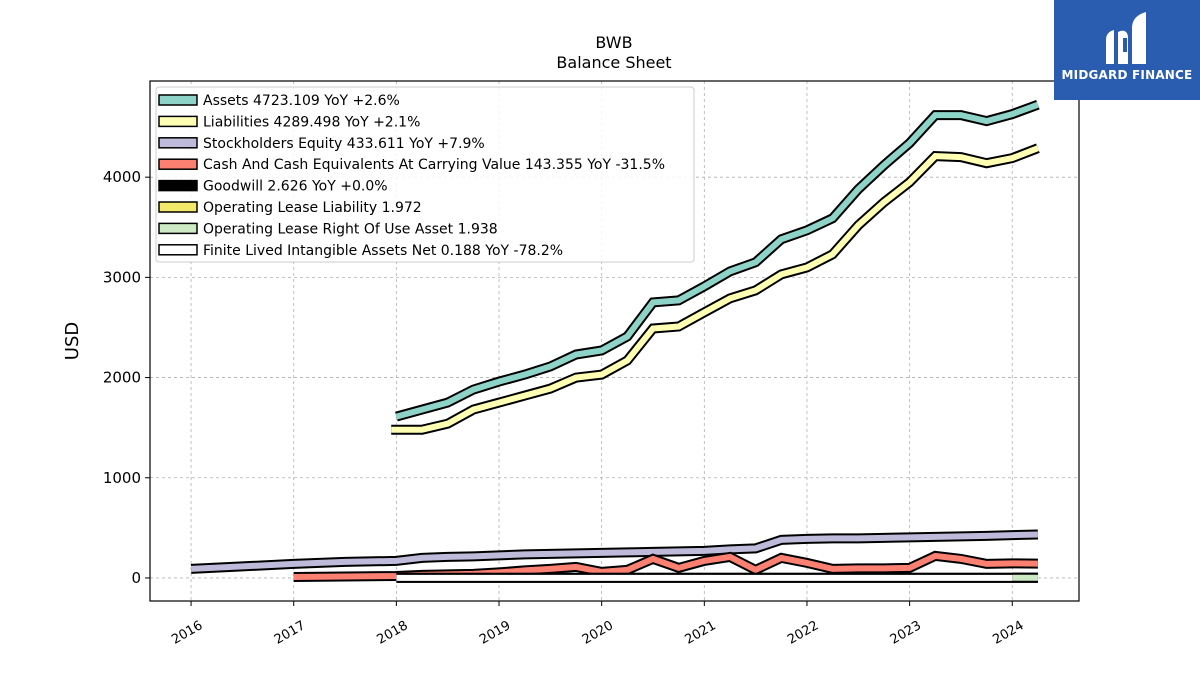 Image resolution: width=1200 pixels, height=675 pixels. I want to click on midgard-logo-mark-icon, so click(1126, 38).